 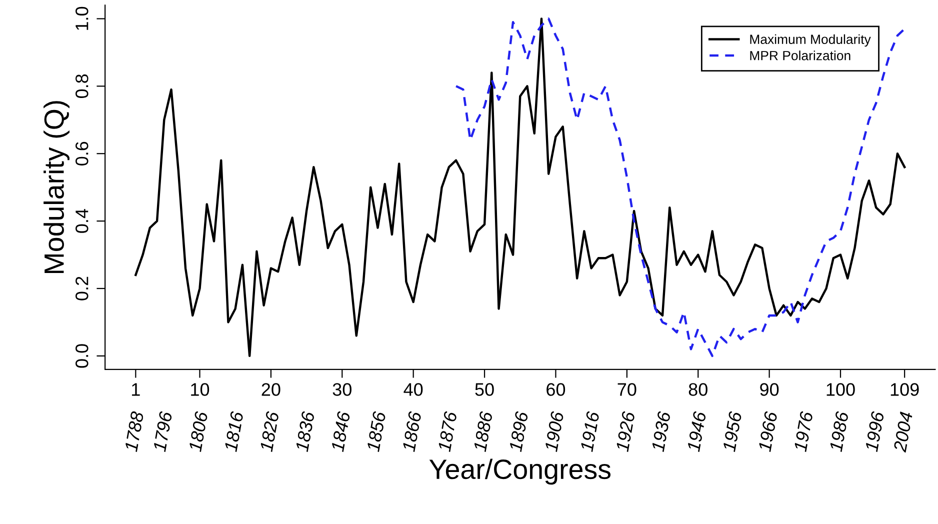 I want to click on x-tick-label: 100, so click(x=840, y=389).